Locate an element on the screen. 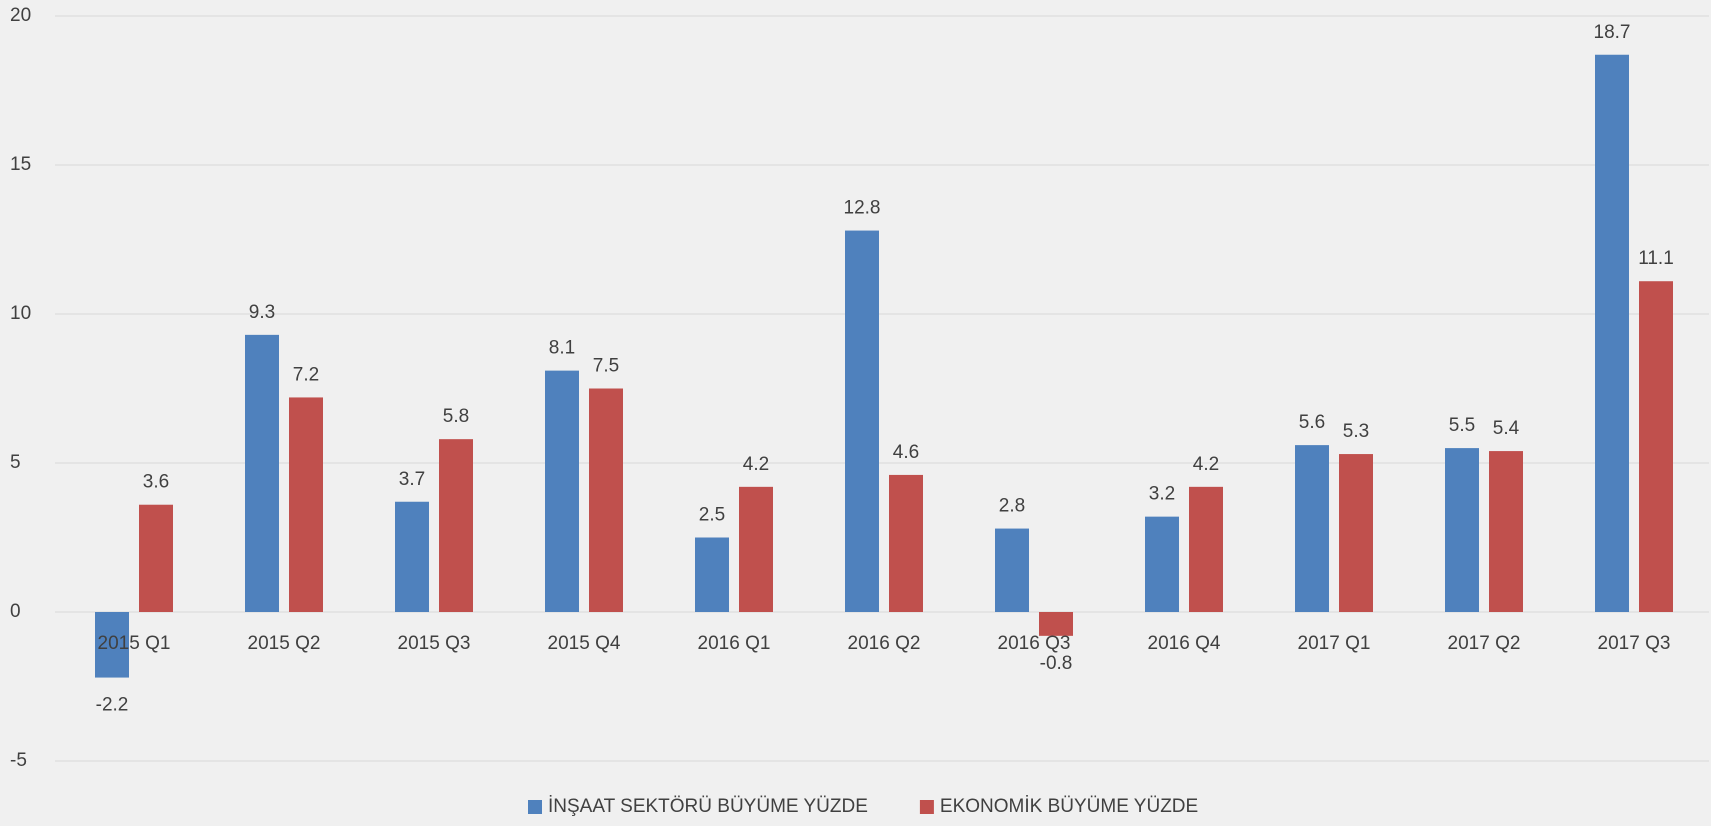 The width and height of the screenshot is (1711, 826). x-tick-label: 2016 Q1 is located at coordinates (734, 643).